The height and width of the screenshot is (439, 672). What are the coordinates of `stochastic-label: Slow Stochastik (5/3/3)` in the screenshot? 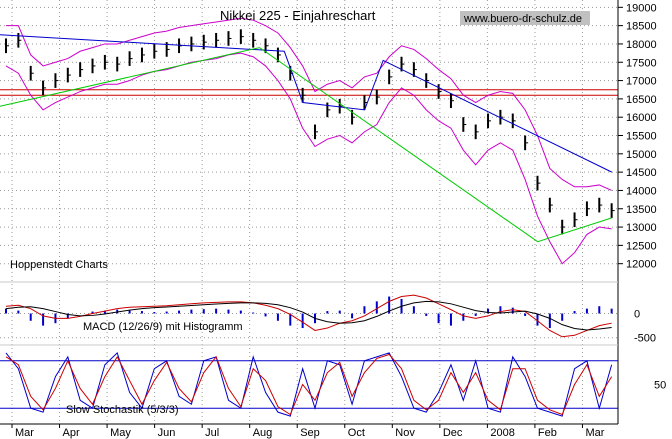 It's located at (122, 410).